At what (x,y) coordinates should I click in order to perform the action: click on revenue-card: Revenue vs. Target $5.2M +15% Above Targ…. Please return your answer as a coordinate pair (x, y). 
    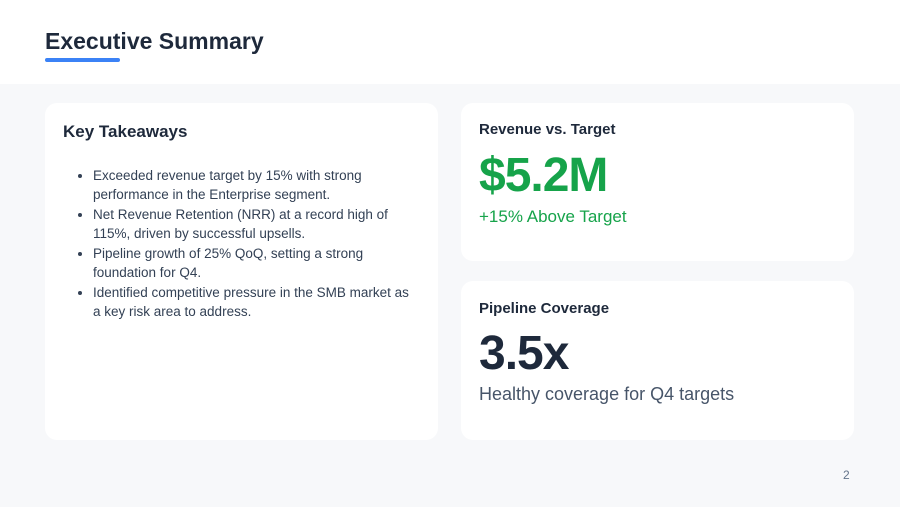
    Looking at the image, I should click on (657, 182).